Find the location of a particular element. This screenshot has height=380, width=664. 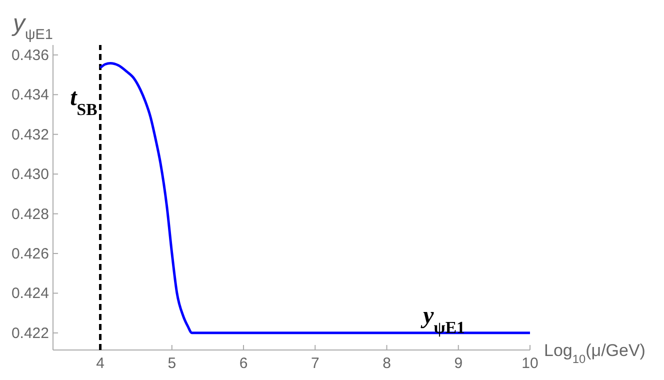

x-tick-label: 5 is located at coordinates (172, 363).